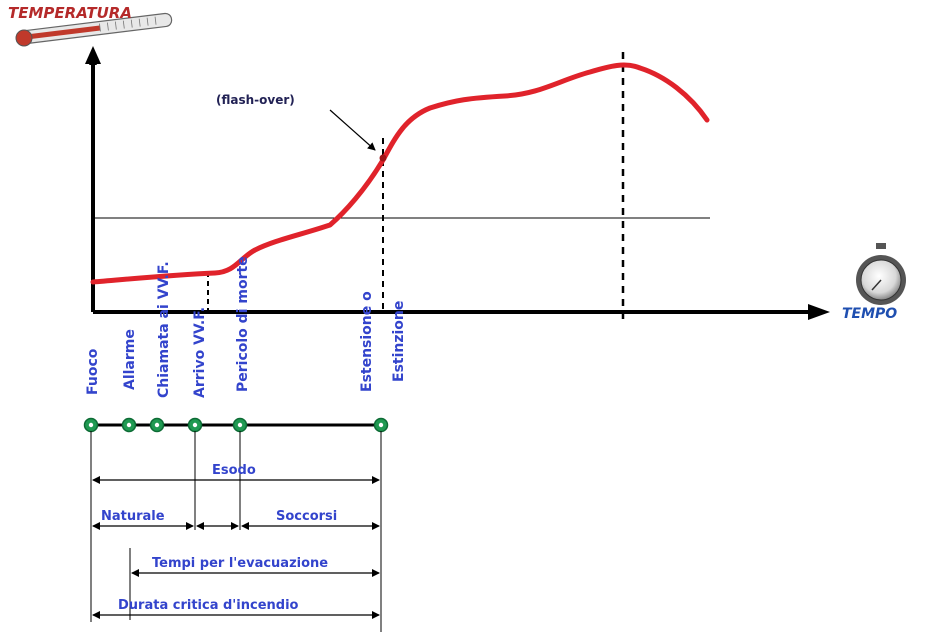 This screenshot has height=633, width=942. What do you see at coordinates (383, 158) in the screenshot?
I see `flashover-point` at bounding box center [383, 158].